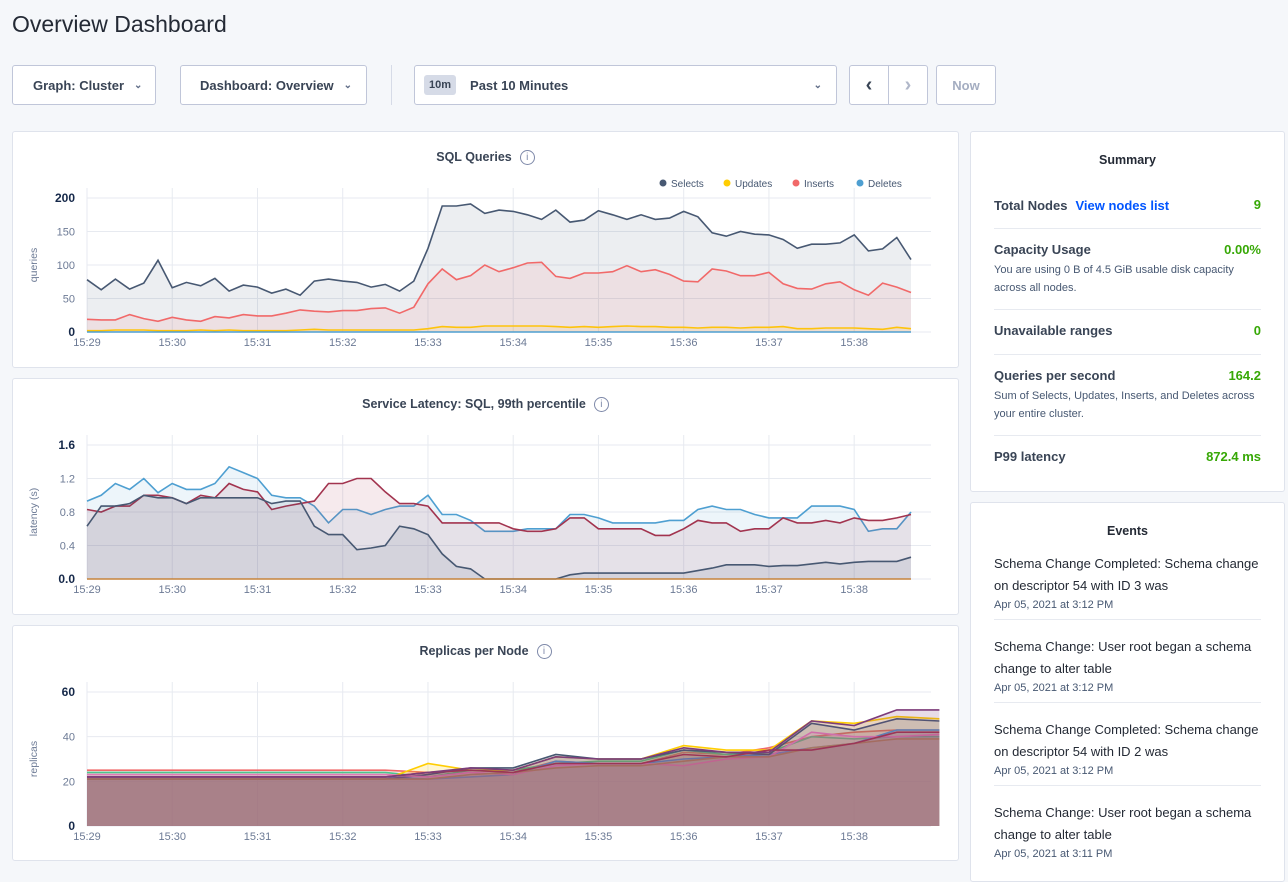 The width and height of the screenshot is (1288, 882). Describe the element at coordinates (69, 782) in the screenshot. I see `y-tick-label: 20` at that location.